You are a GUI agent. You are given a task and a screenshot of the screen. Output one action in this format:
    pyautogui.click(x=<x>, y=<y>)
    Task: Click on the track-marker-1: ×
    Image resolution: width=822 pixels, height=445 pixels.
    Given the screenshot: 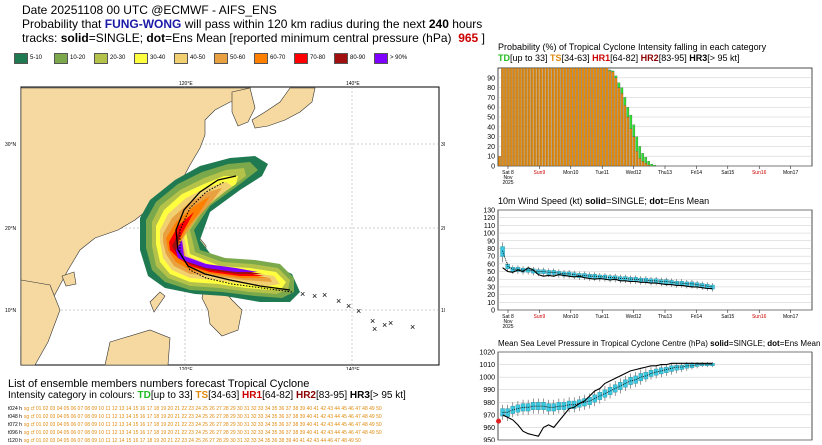 What is the action you would take?
    pyautogui.click(x=302, y=294)
    